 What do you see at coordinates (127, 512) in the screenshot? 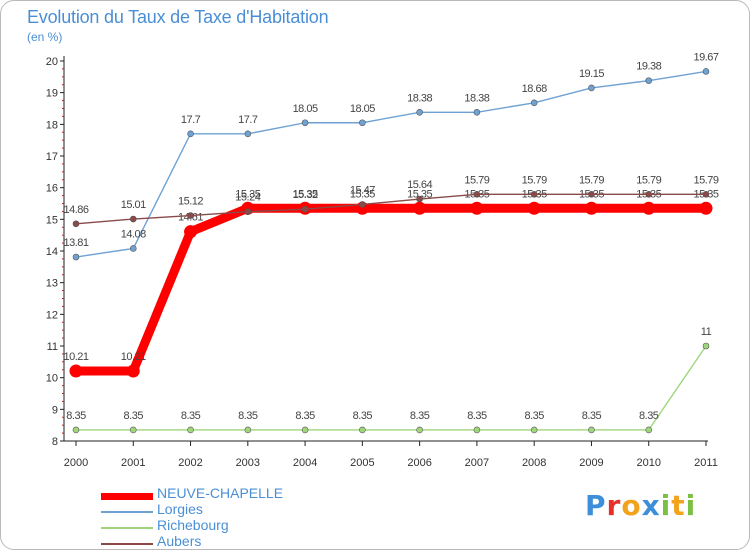
I see `legend-swatch-lorgies` at bounding box center [127, 512].